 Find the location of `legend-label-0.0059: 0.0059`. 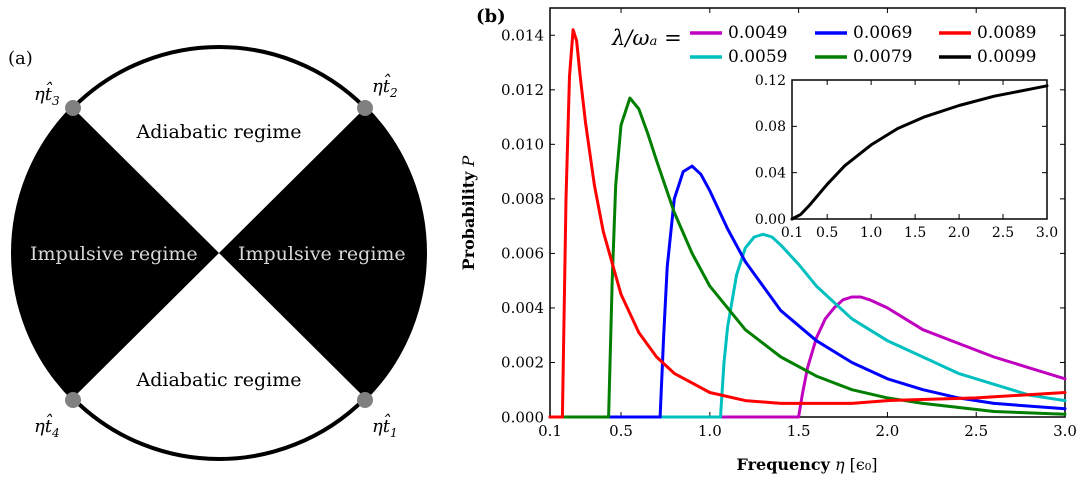

legend-label-0.0059: 0.0059 is located at coordinates (757, 57).